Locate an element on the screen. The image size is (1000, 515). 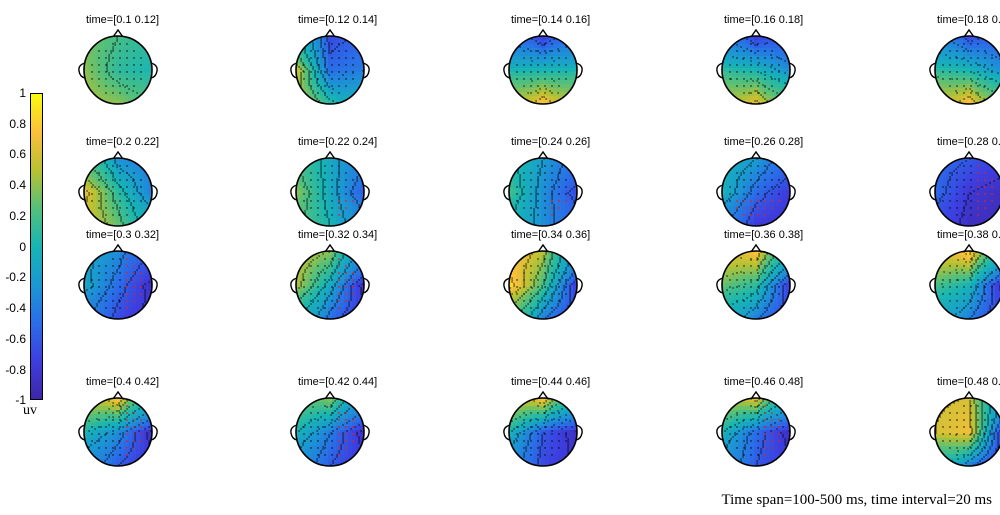
topomap-time-label: time=[0.46 0.48] is located at coordinates (764, 382).